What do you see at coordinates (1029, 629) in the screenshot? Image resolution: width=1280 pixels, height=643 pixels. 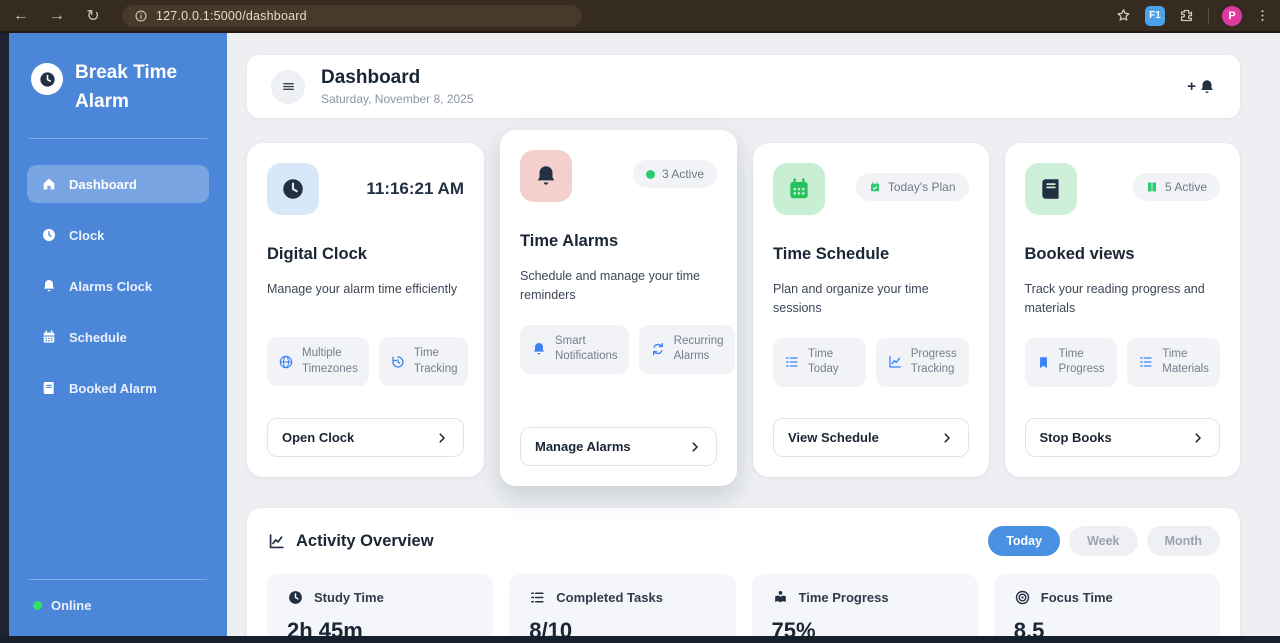 I see `stat-value: 8.5` at bounding box center [1029, 629].